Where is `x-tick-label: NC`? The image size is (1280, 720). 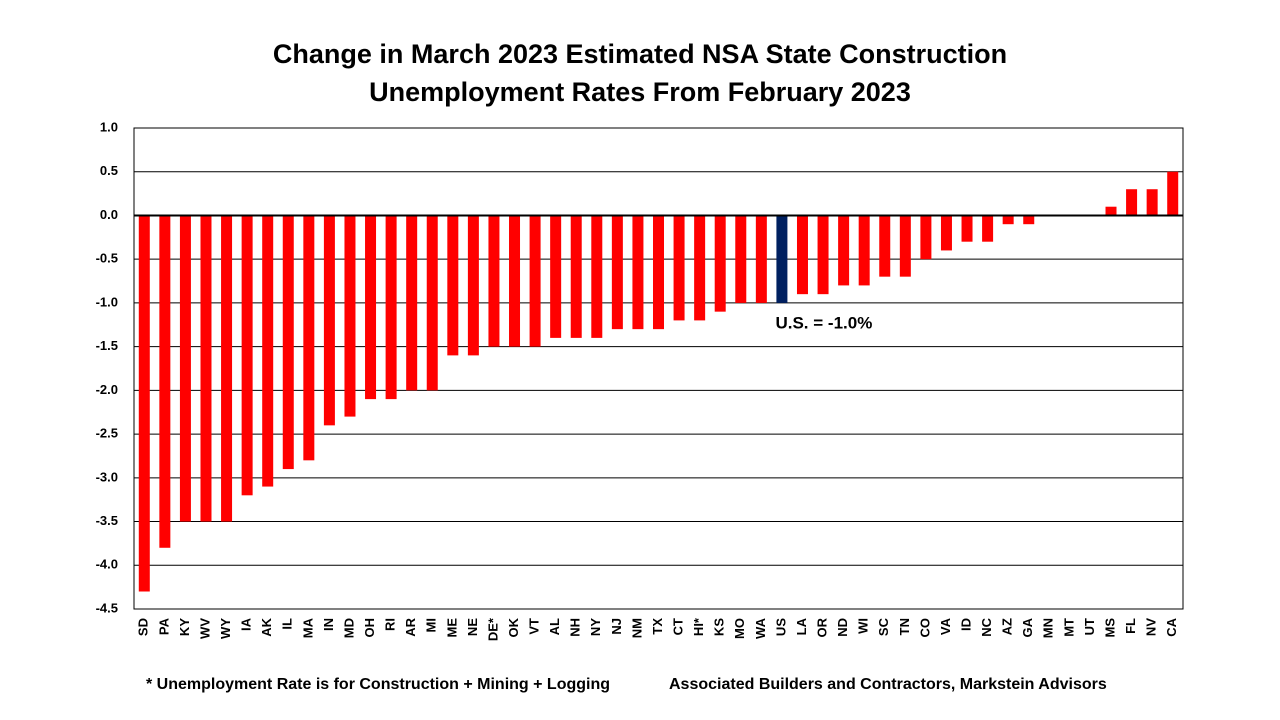 x-tick-label: NC is located at coordinates (986, 626).